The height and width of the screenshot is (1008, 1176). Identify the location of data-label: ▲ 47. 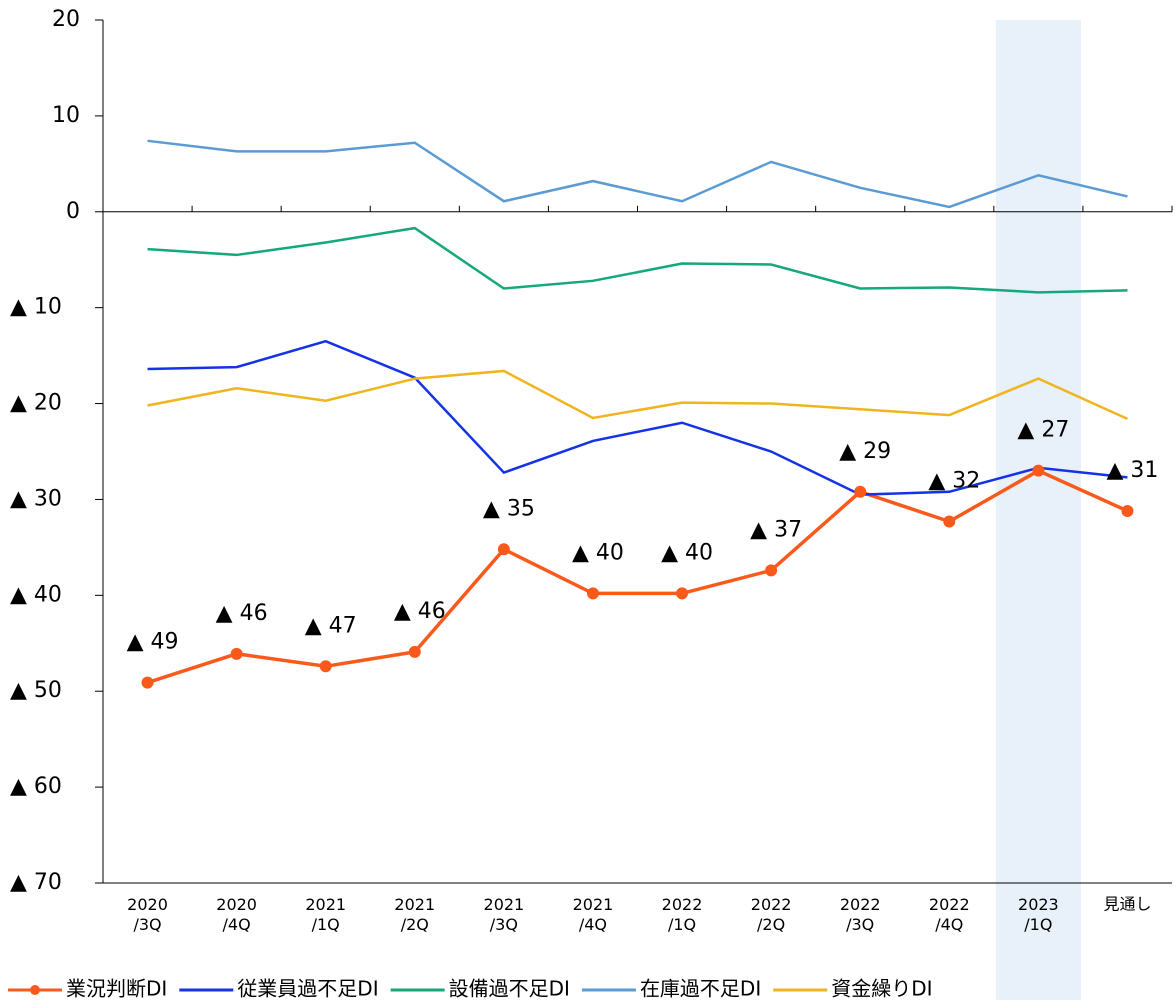
(331, 625).